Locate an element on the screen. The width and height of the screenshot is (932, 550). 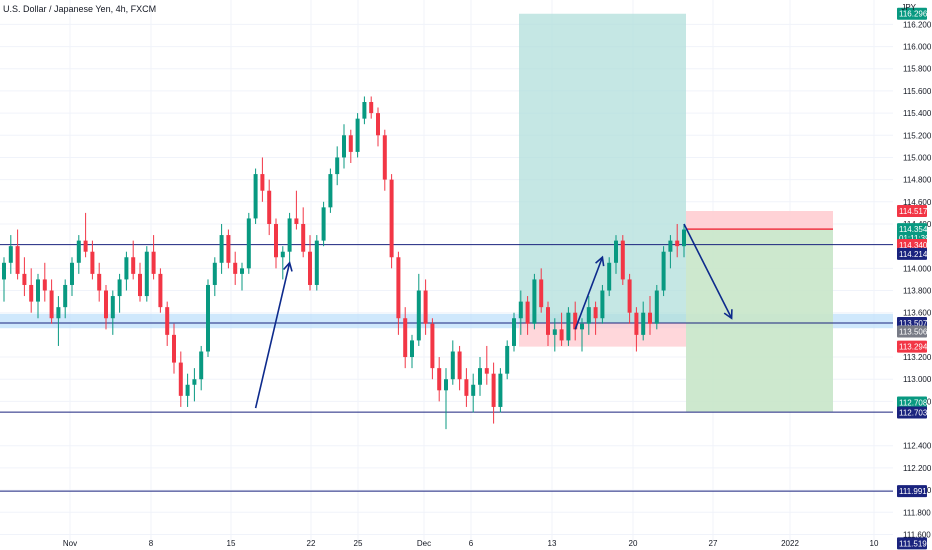
price-tag: 114.517 is located at coordinates (912, 211).